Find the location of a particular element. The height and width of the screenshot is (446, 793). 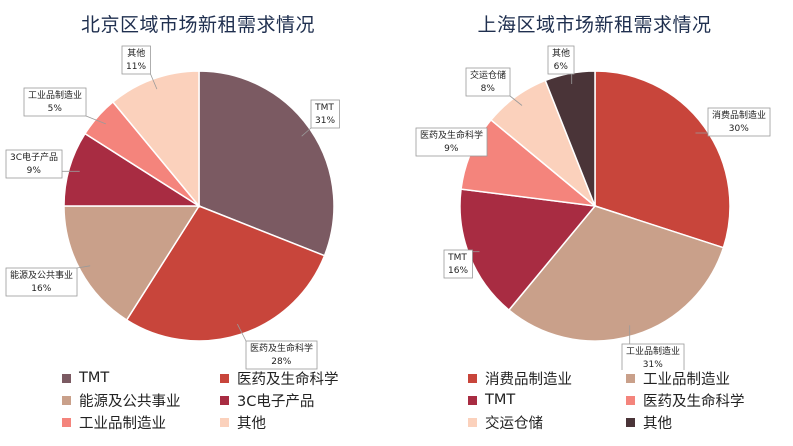

slice-data-label: 工业品制造业 31% is located at coordinates (653, 356).